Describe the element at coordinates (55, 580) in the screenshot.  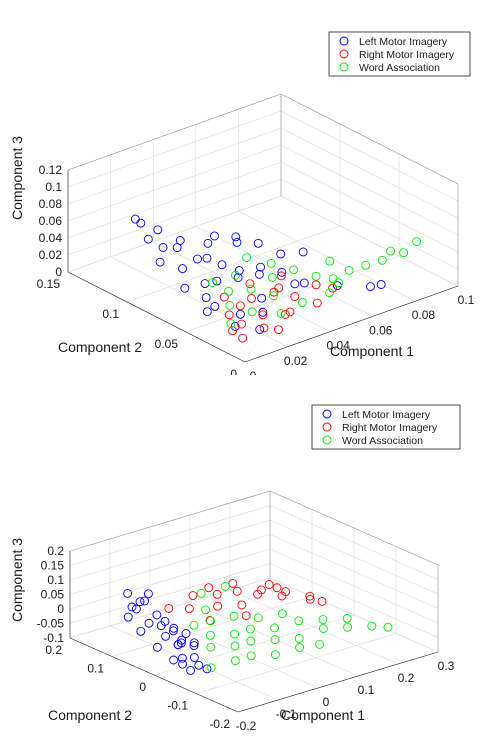
I see `z-tick-label: 0.1` at that location.